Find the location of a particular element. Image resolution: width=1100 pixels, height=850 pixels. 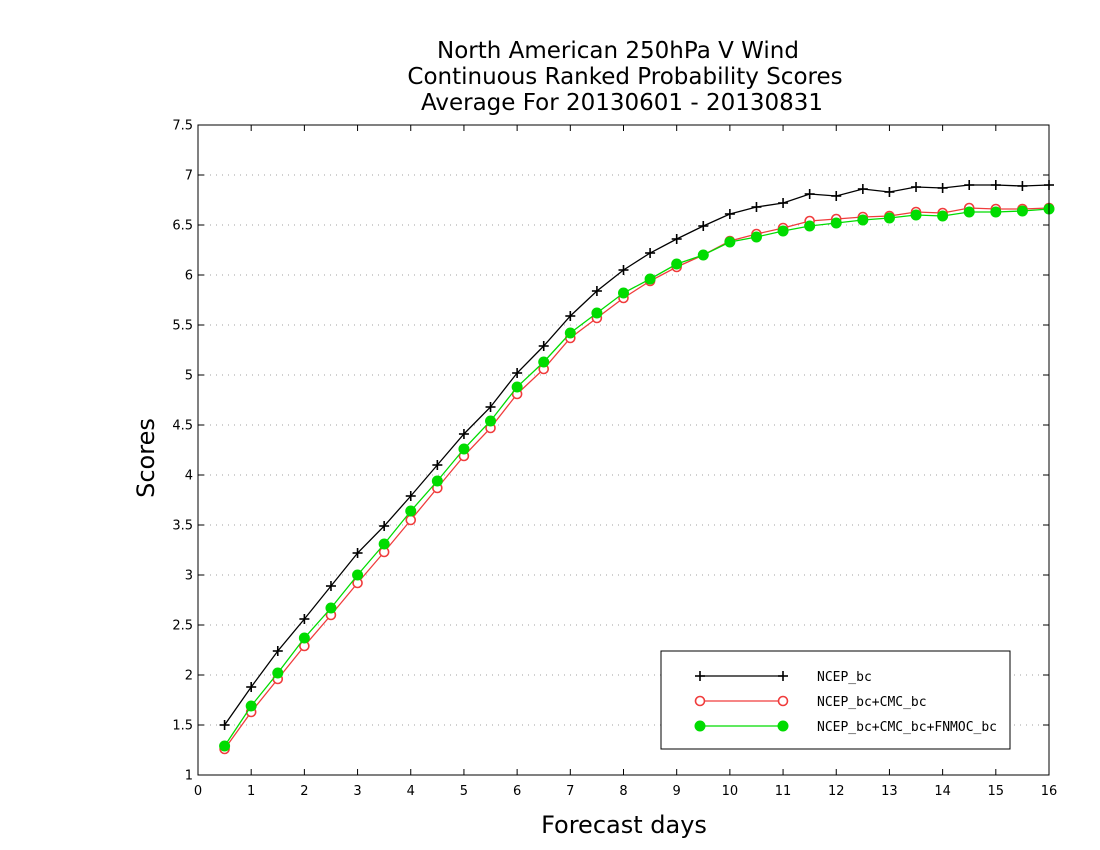

x-tick-label: 9 is located at coordinates (677, 791).